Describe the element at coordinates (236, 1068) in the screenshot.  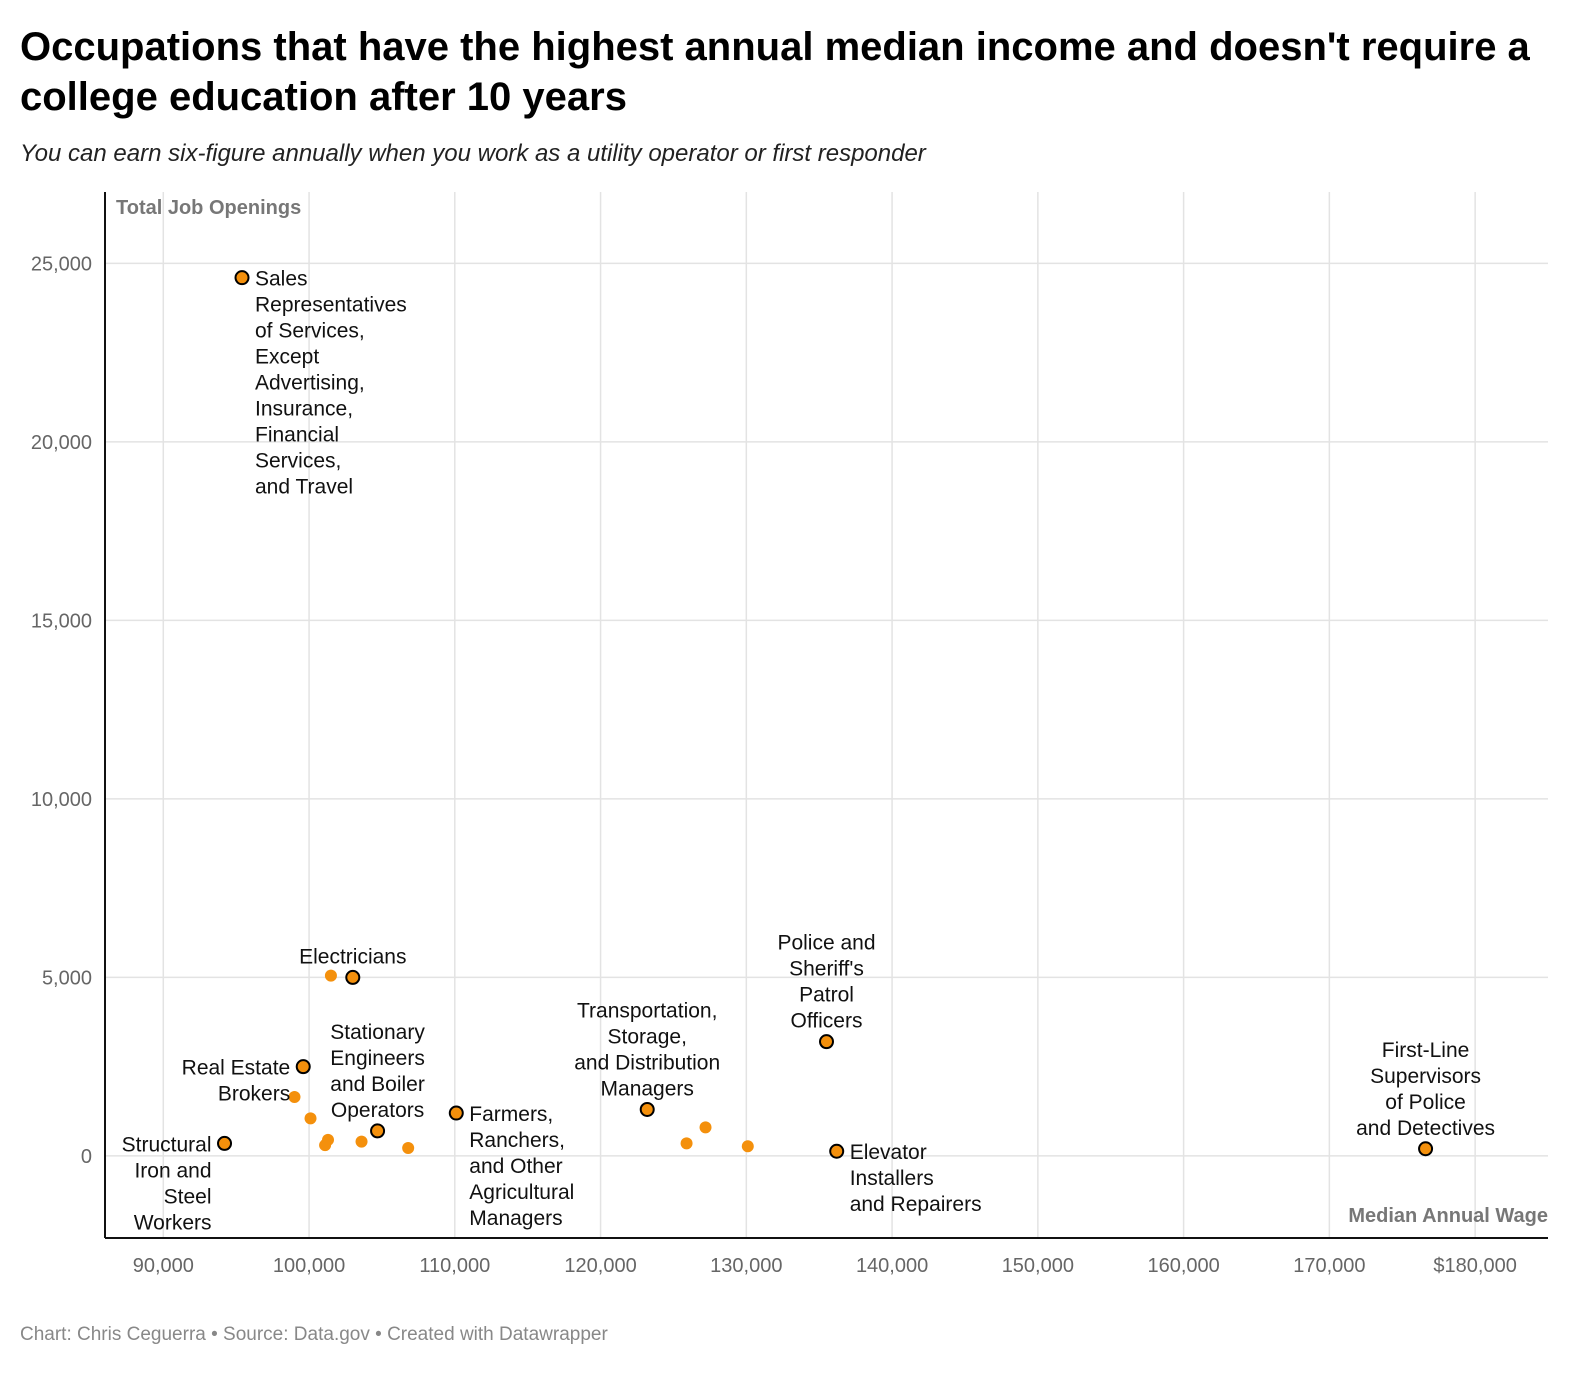
I see `point-label-line: Real Estate` at that location.